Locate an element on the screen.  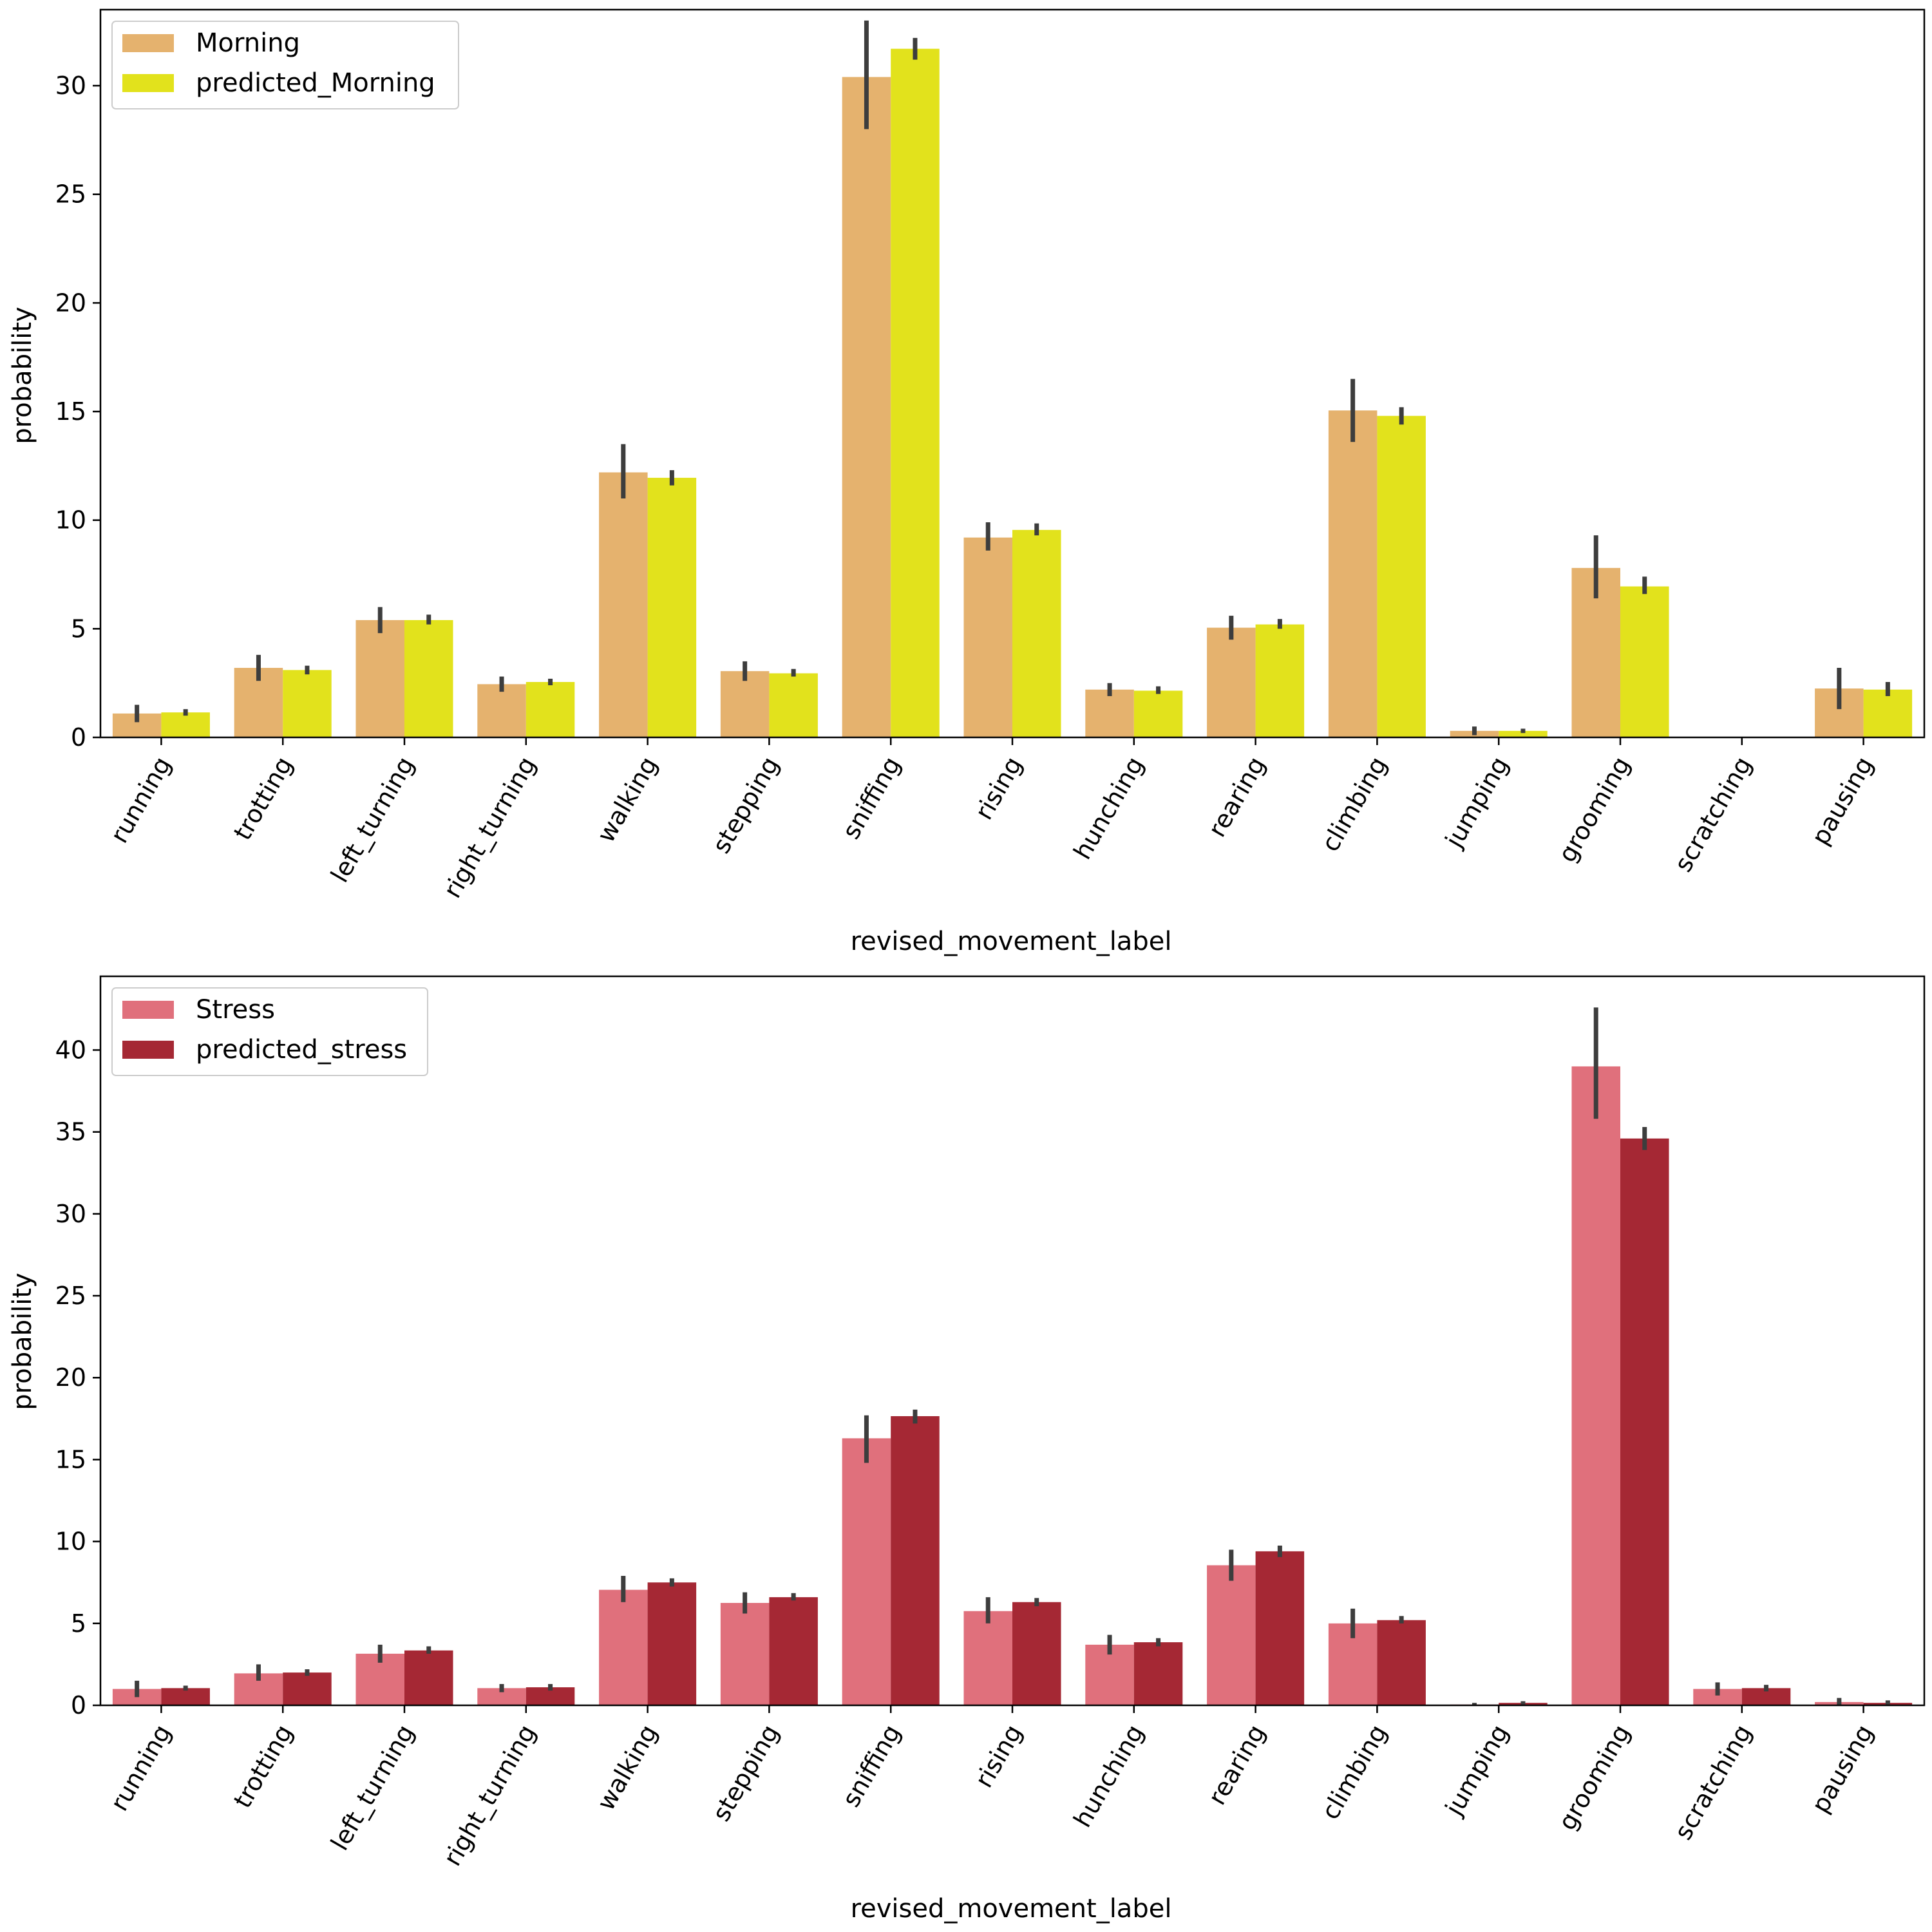
legend: Stress predicted_stress is located at coordinates (269, 1031).